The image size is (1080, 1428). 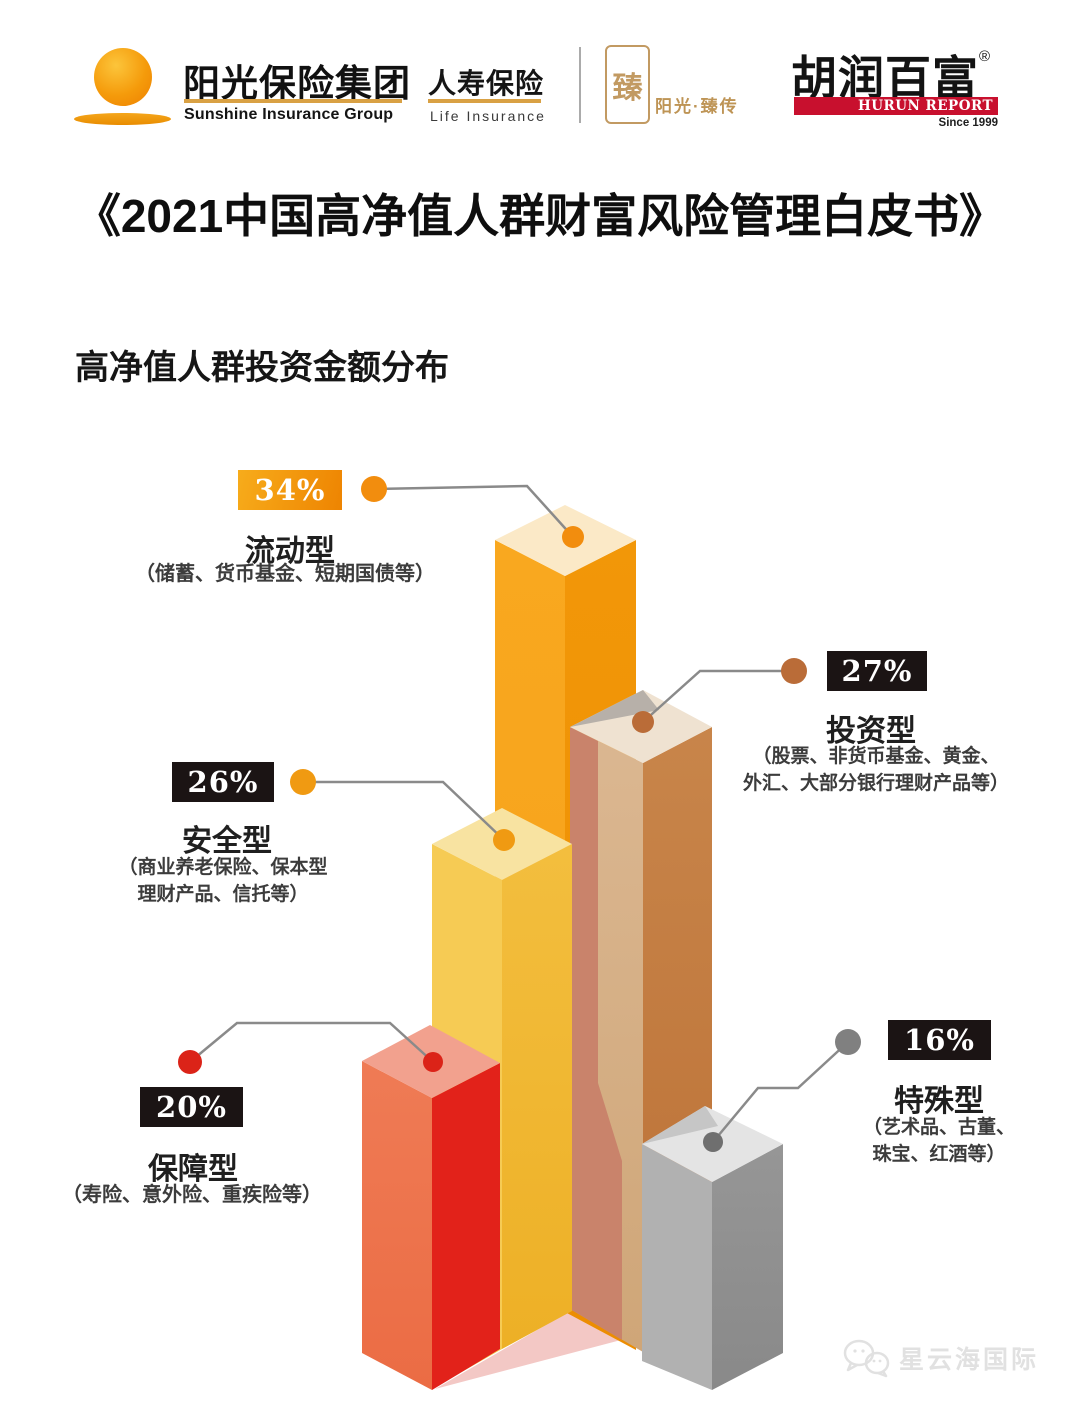 I want to click on bar-safety-right-face, so click(x=537, y=1096).